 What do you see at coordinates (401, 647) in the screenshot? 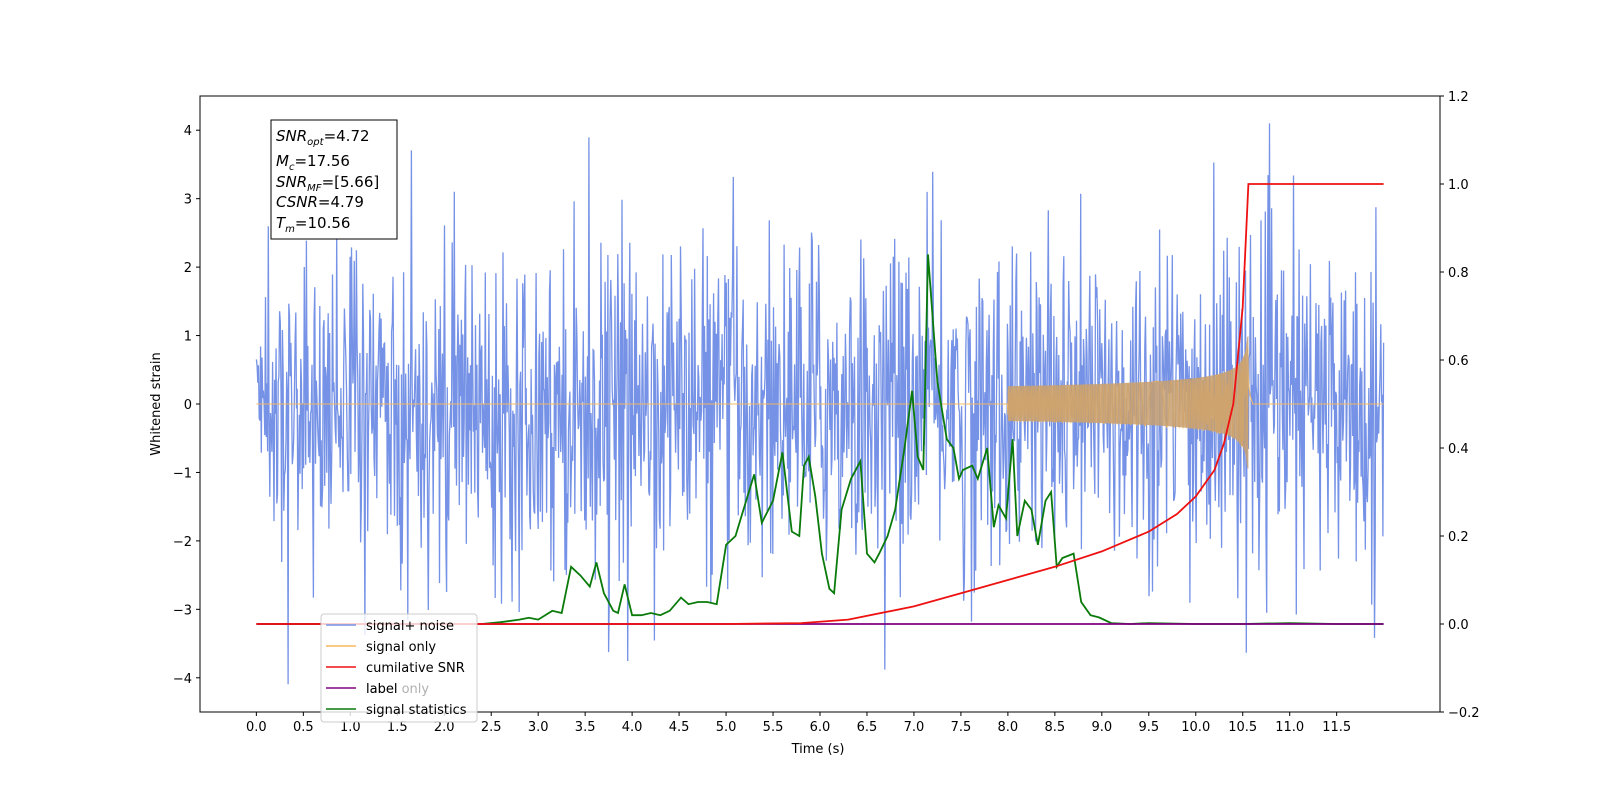
I see `svg-text: signal only` at bounding box center [401, 647].